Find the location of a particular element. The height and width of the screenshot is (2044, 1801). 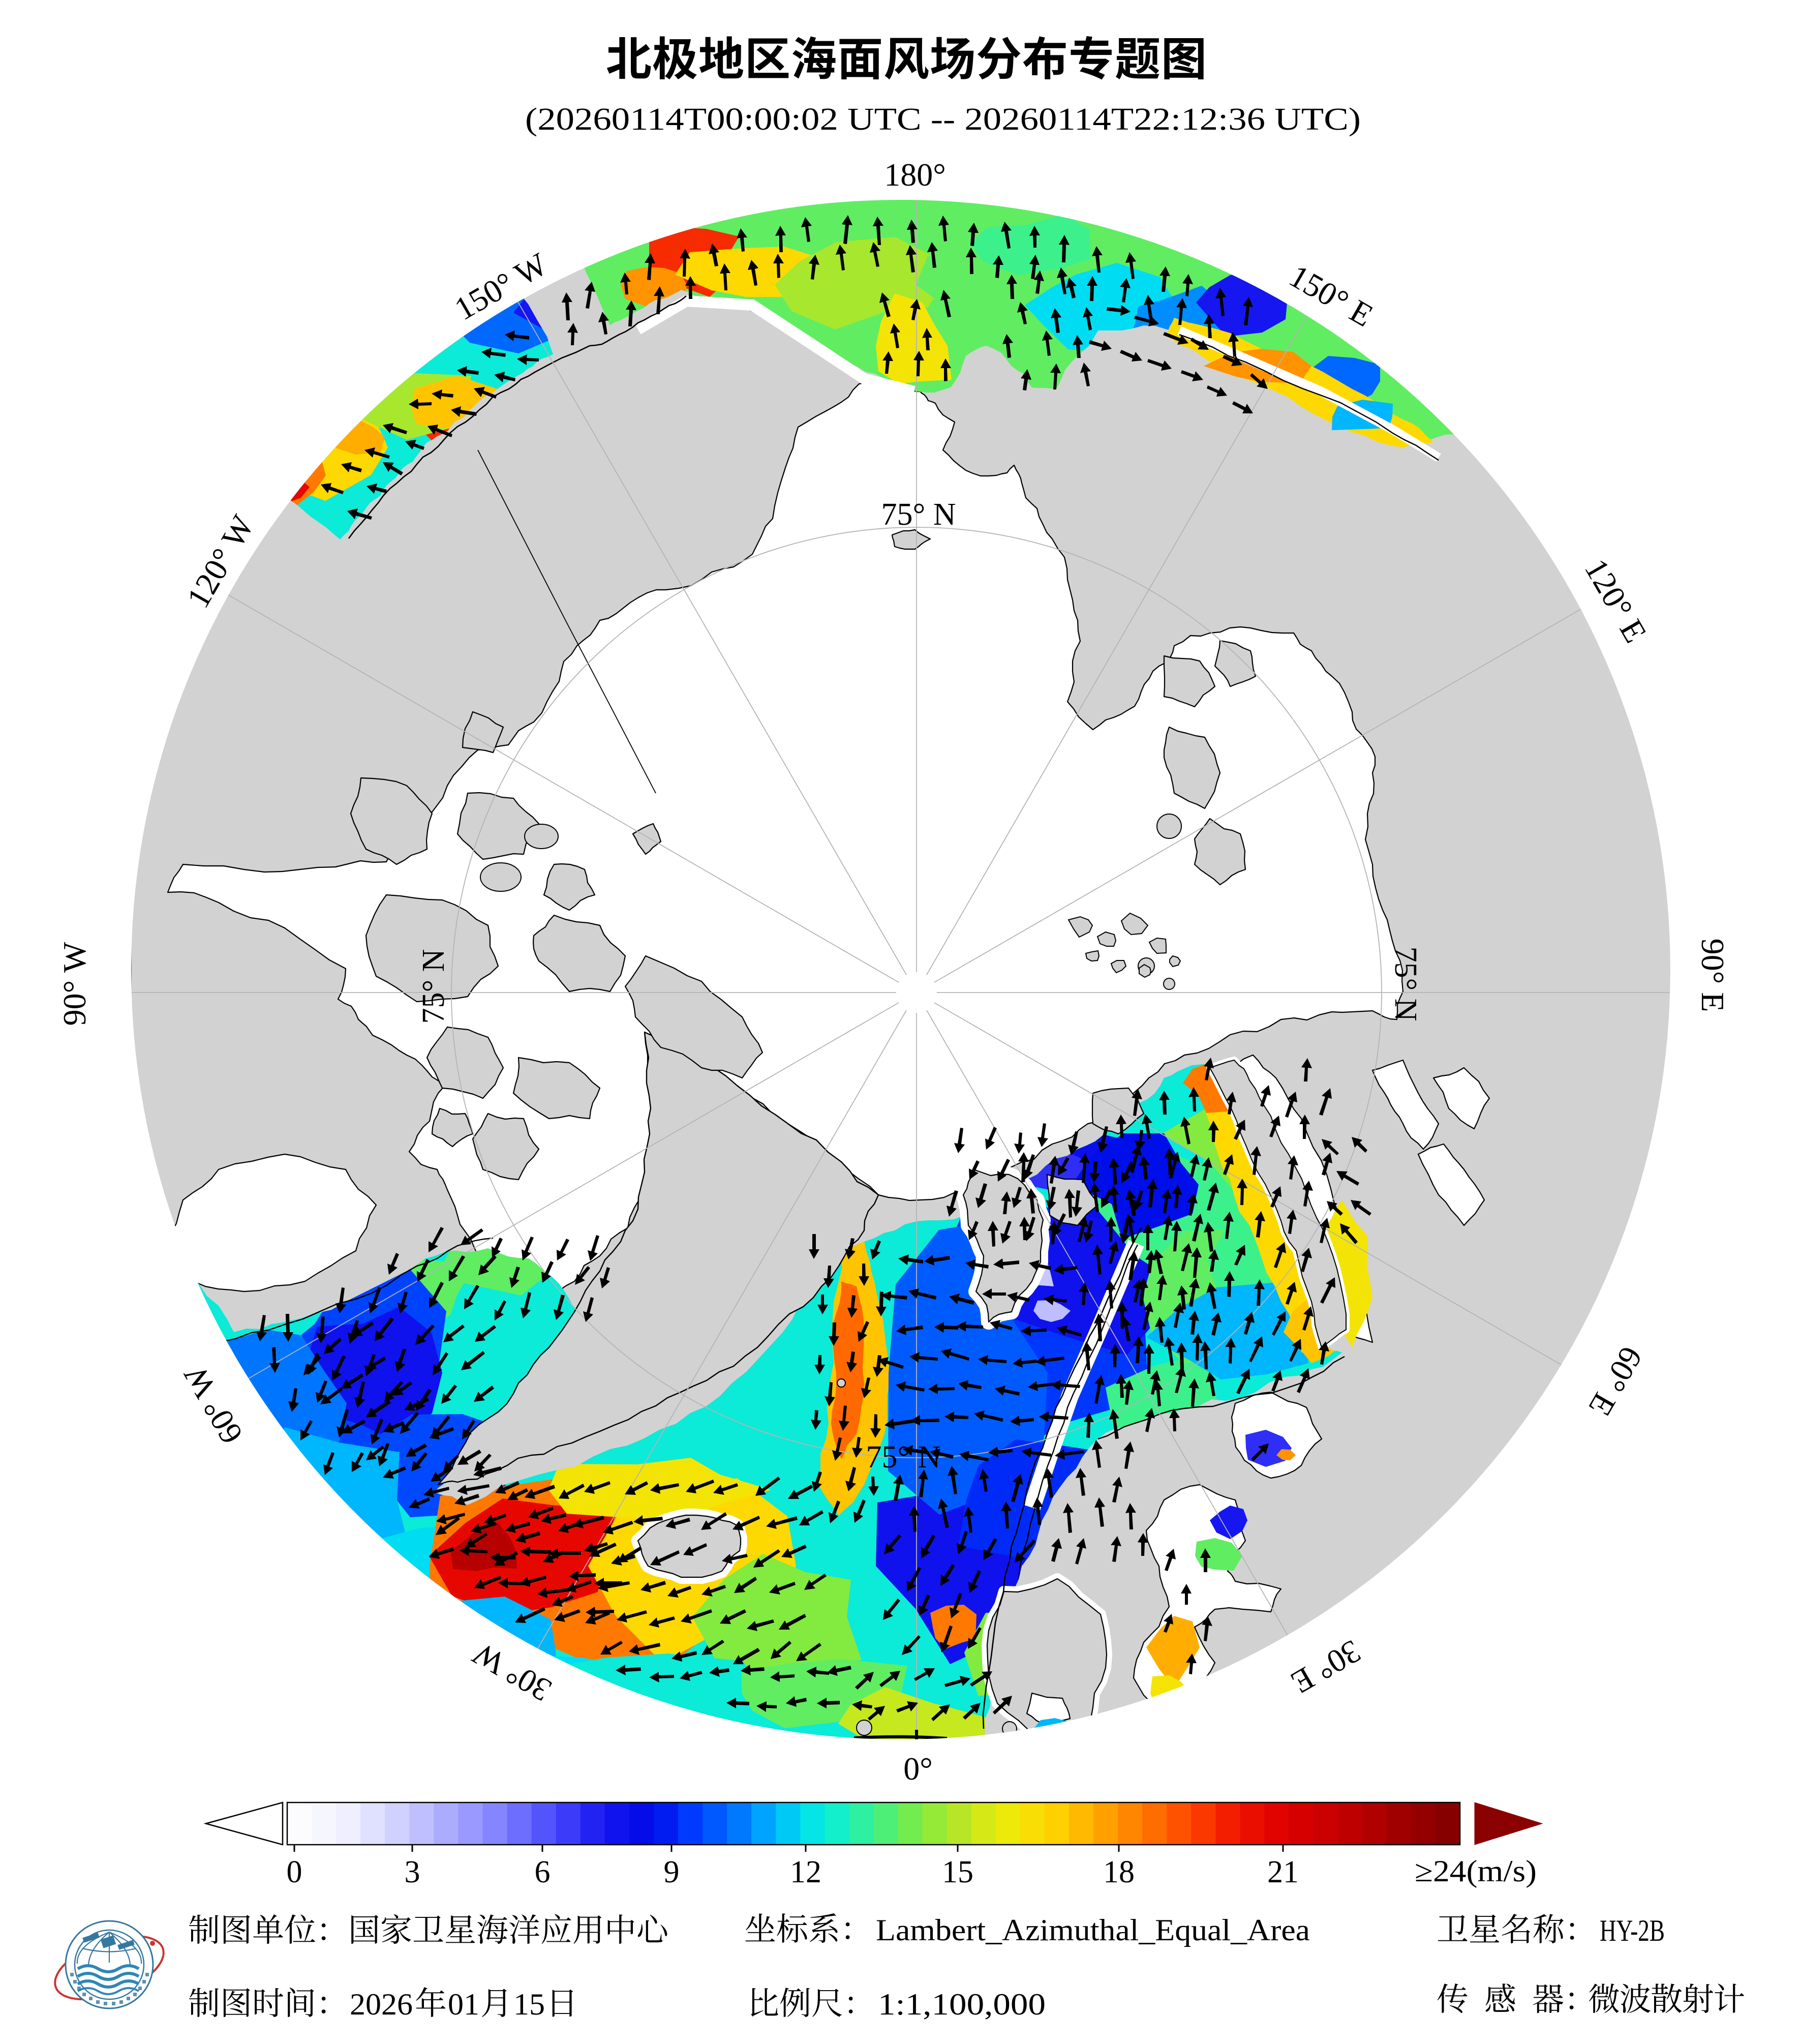

svg-text: 21 is located at coordinates (1283, 1872).